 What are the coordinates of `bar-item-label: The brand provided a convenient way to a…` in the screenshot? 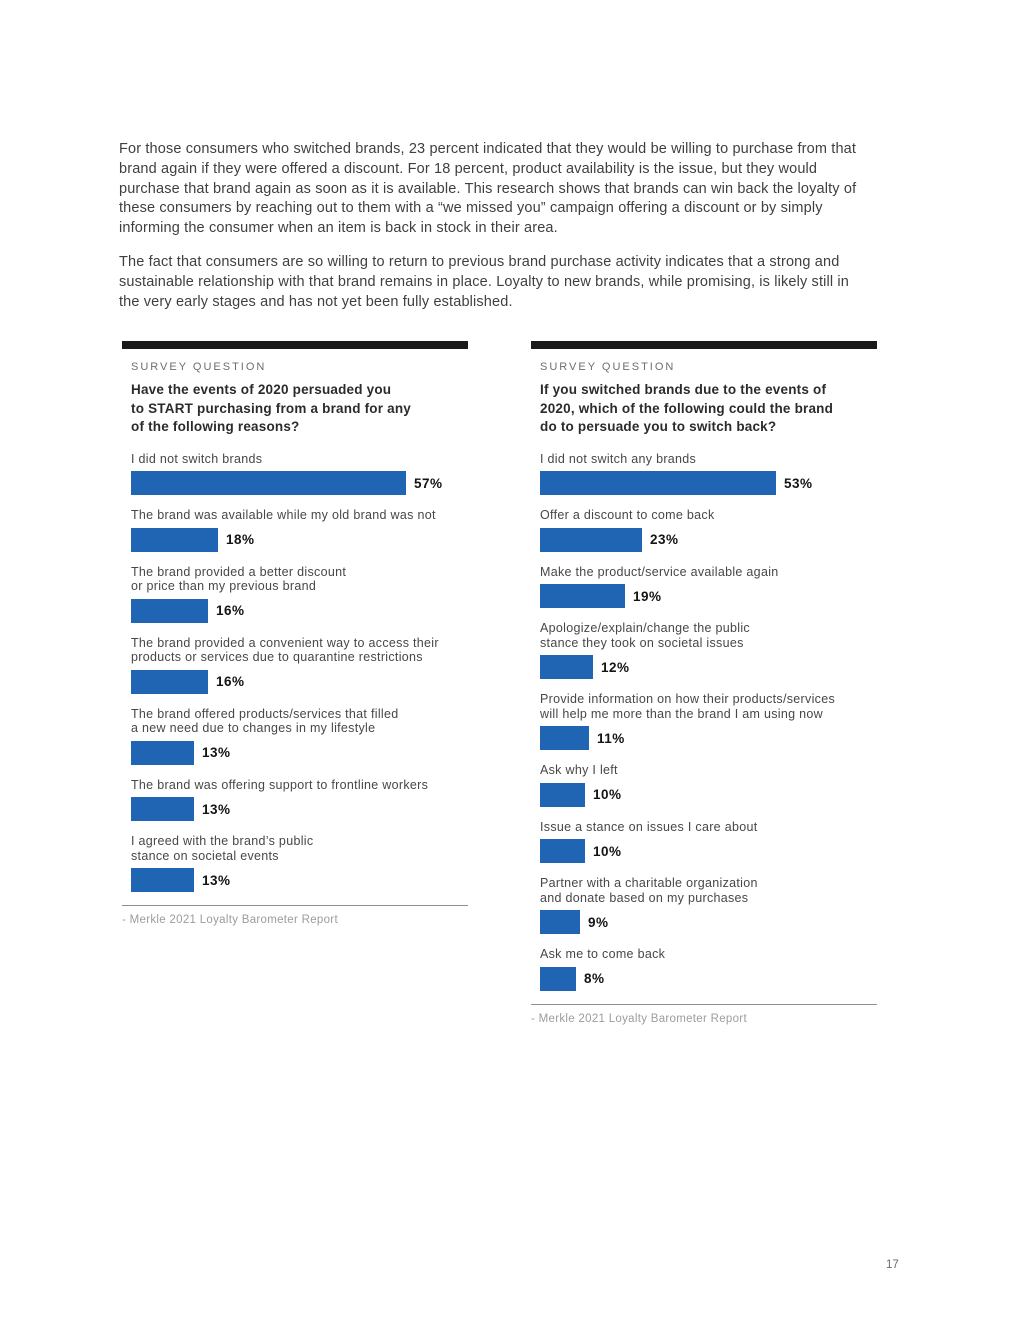 It's located at (285, 650).